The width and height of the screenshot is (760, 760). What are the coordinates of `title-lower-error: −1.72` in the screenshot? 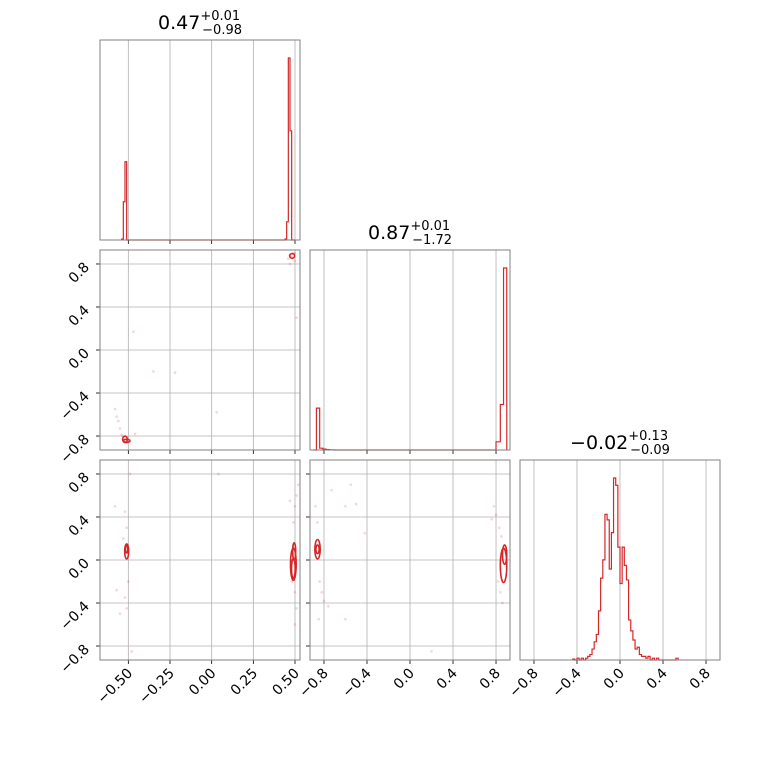 It's located at (432, 240).